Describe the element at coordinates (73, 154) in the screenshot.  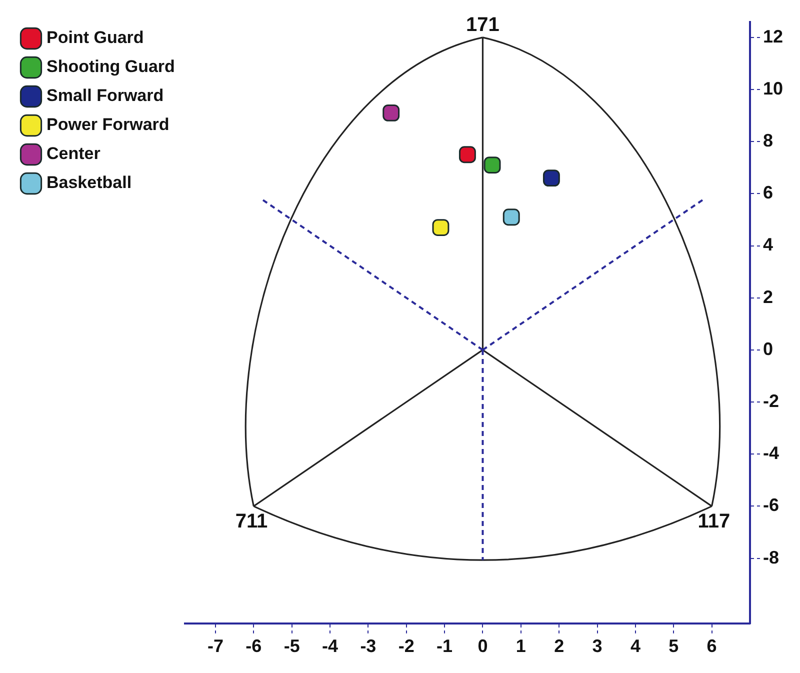
I see `legend-label: Center` at that location.